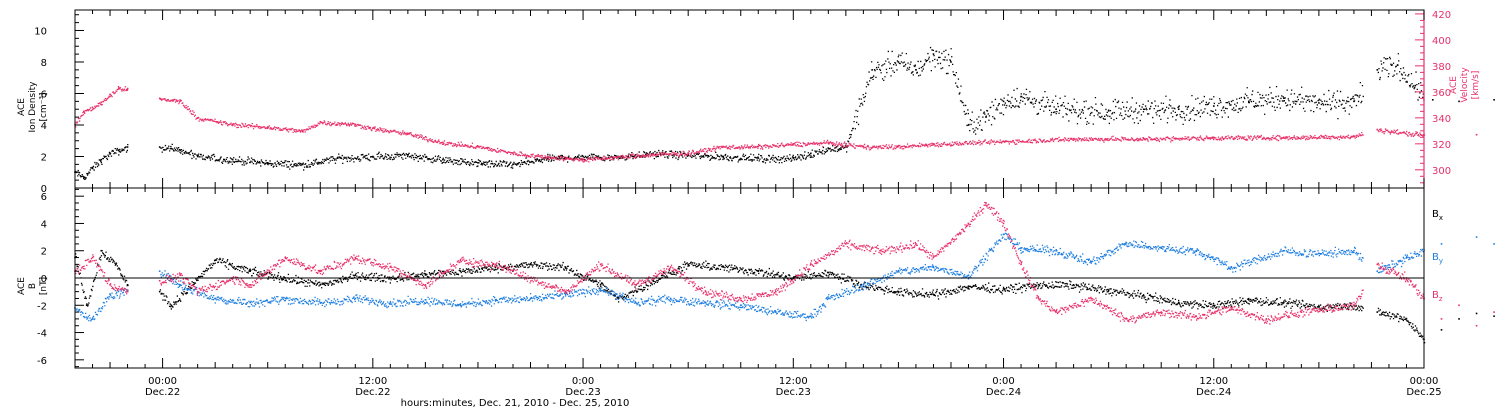 This screenshot has height=410, width=1500. I want to click on right-tick-label: 360, so click(1441, 93).